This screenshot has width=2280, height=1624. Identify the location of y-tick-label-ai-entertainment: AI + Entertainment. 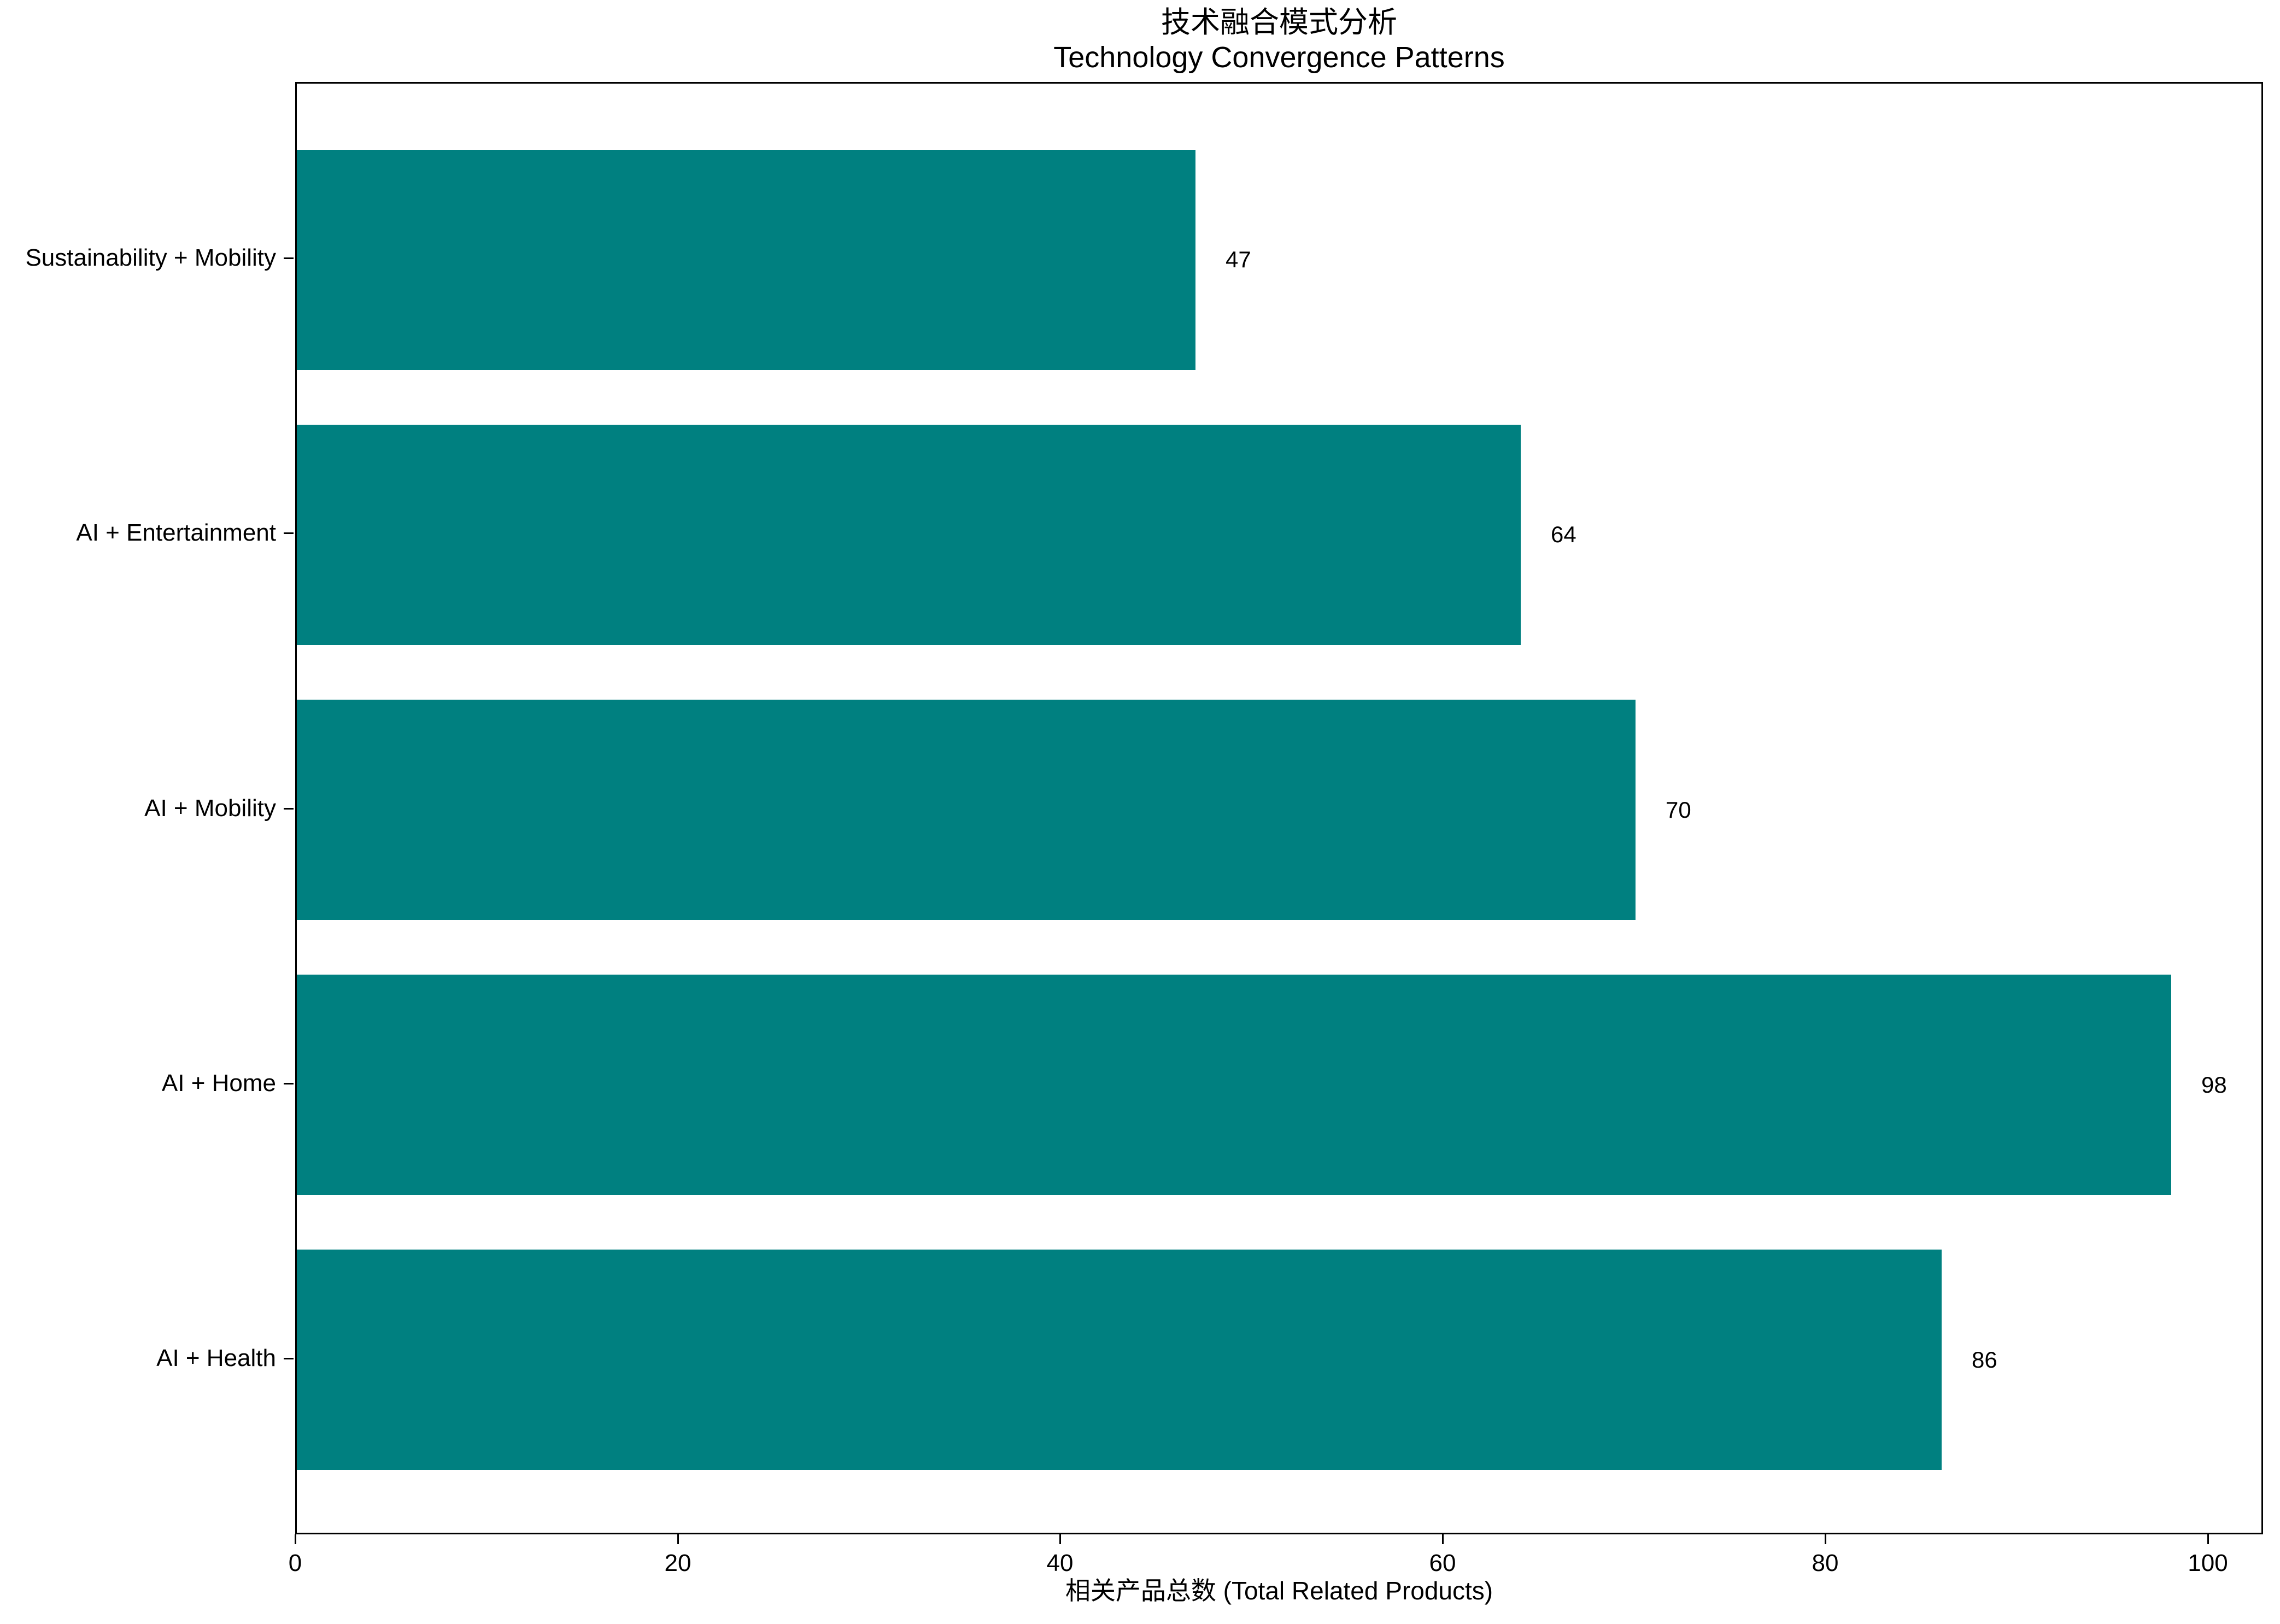
(176, 532).